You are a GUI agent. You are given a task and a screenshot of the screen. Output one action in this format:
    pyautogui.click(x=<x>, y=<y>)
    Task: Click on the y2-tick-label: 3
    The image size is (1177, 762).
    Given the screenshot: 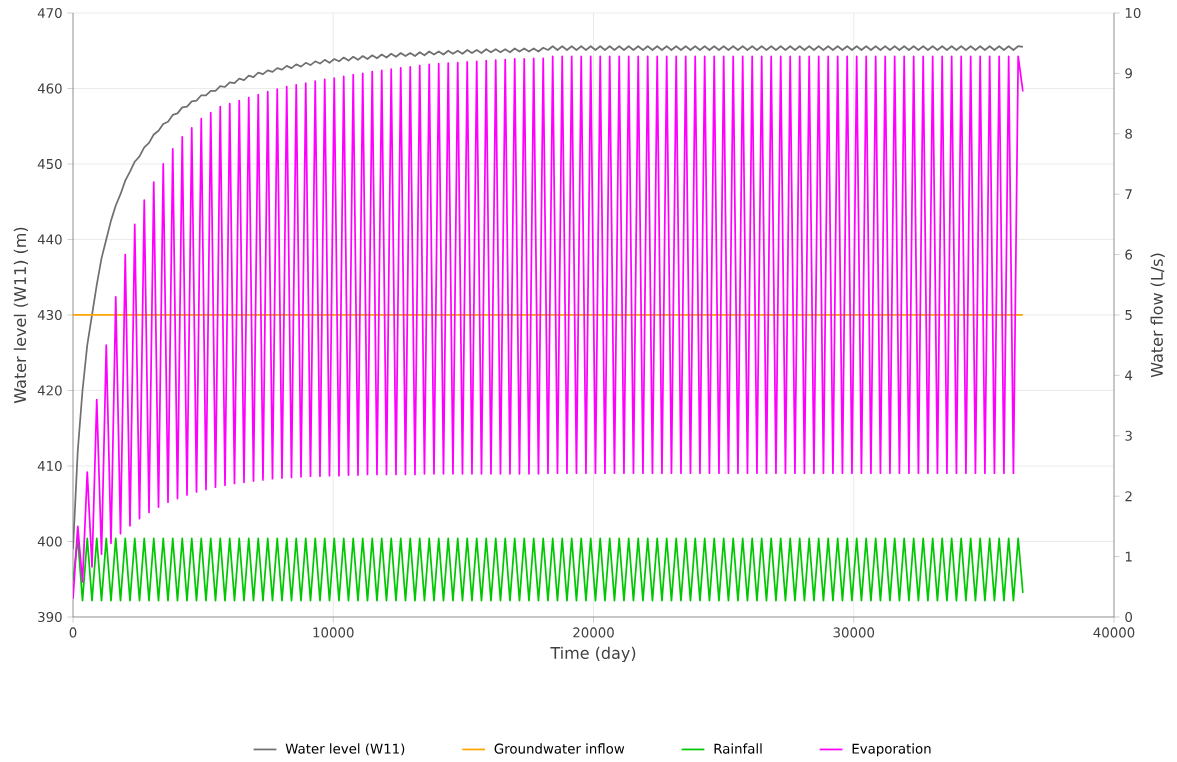 What is the action you would take?
    pyautogui.click(x=1128, y=435)
    